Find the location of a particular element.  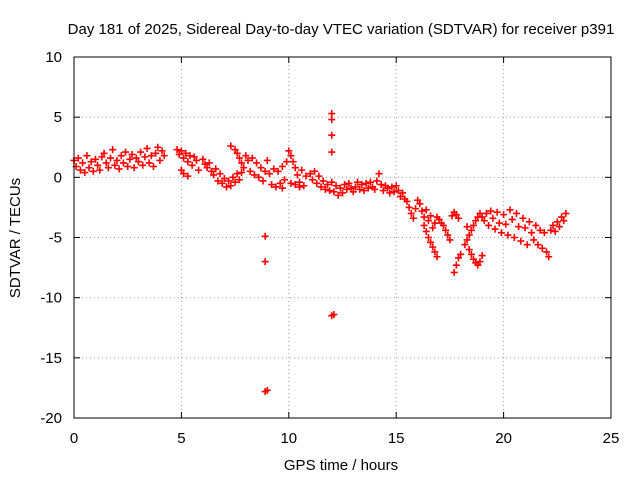

y-tick-label: -20 is located at coordinates (51, 418).